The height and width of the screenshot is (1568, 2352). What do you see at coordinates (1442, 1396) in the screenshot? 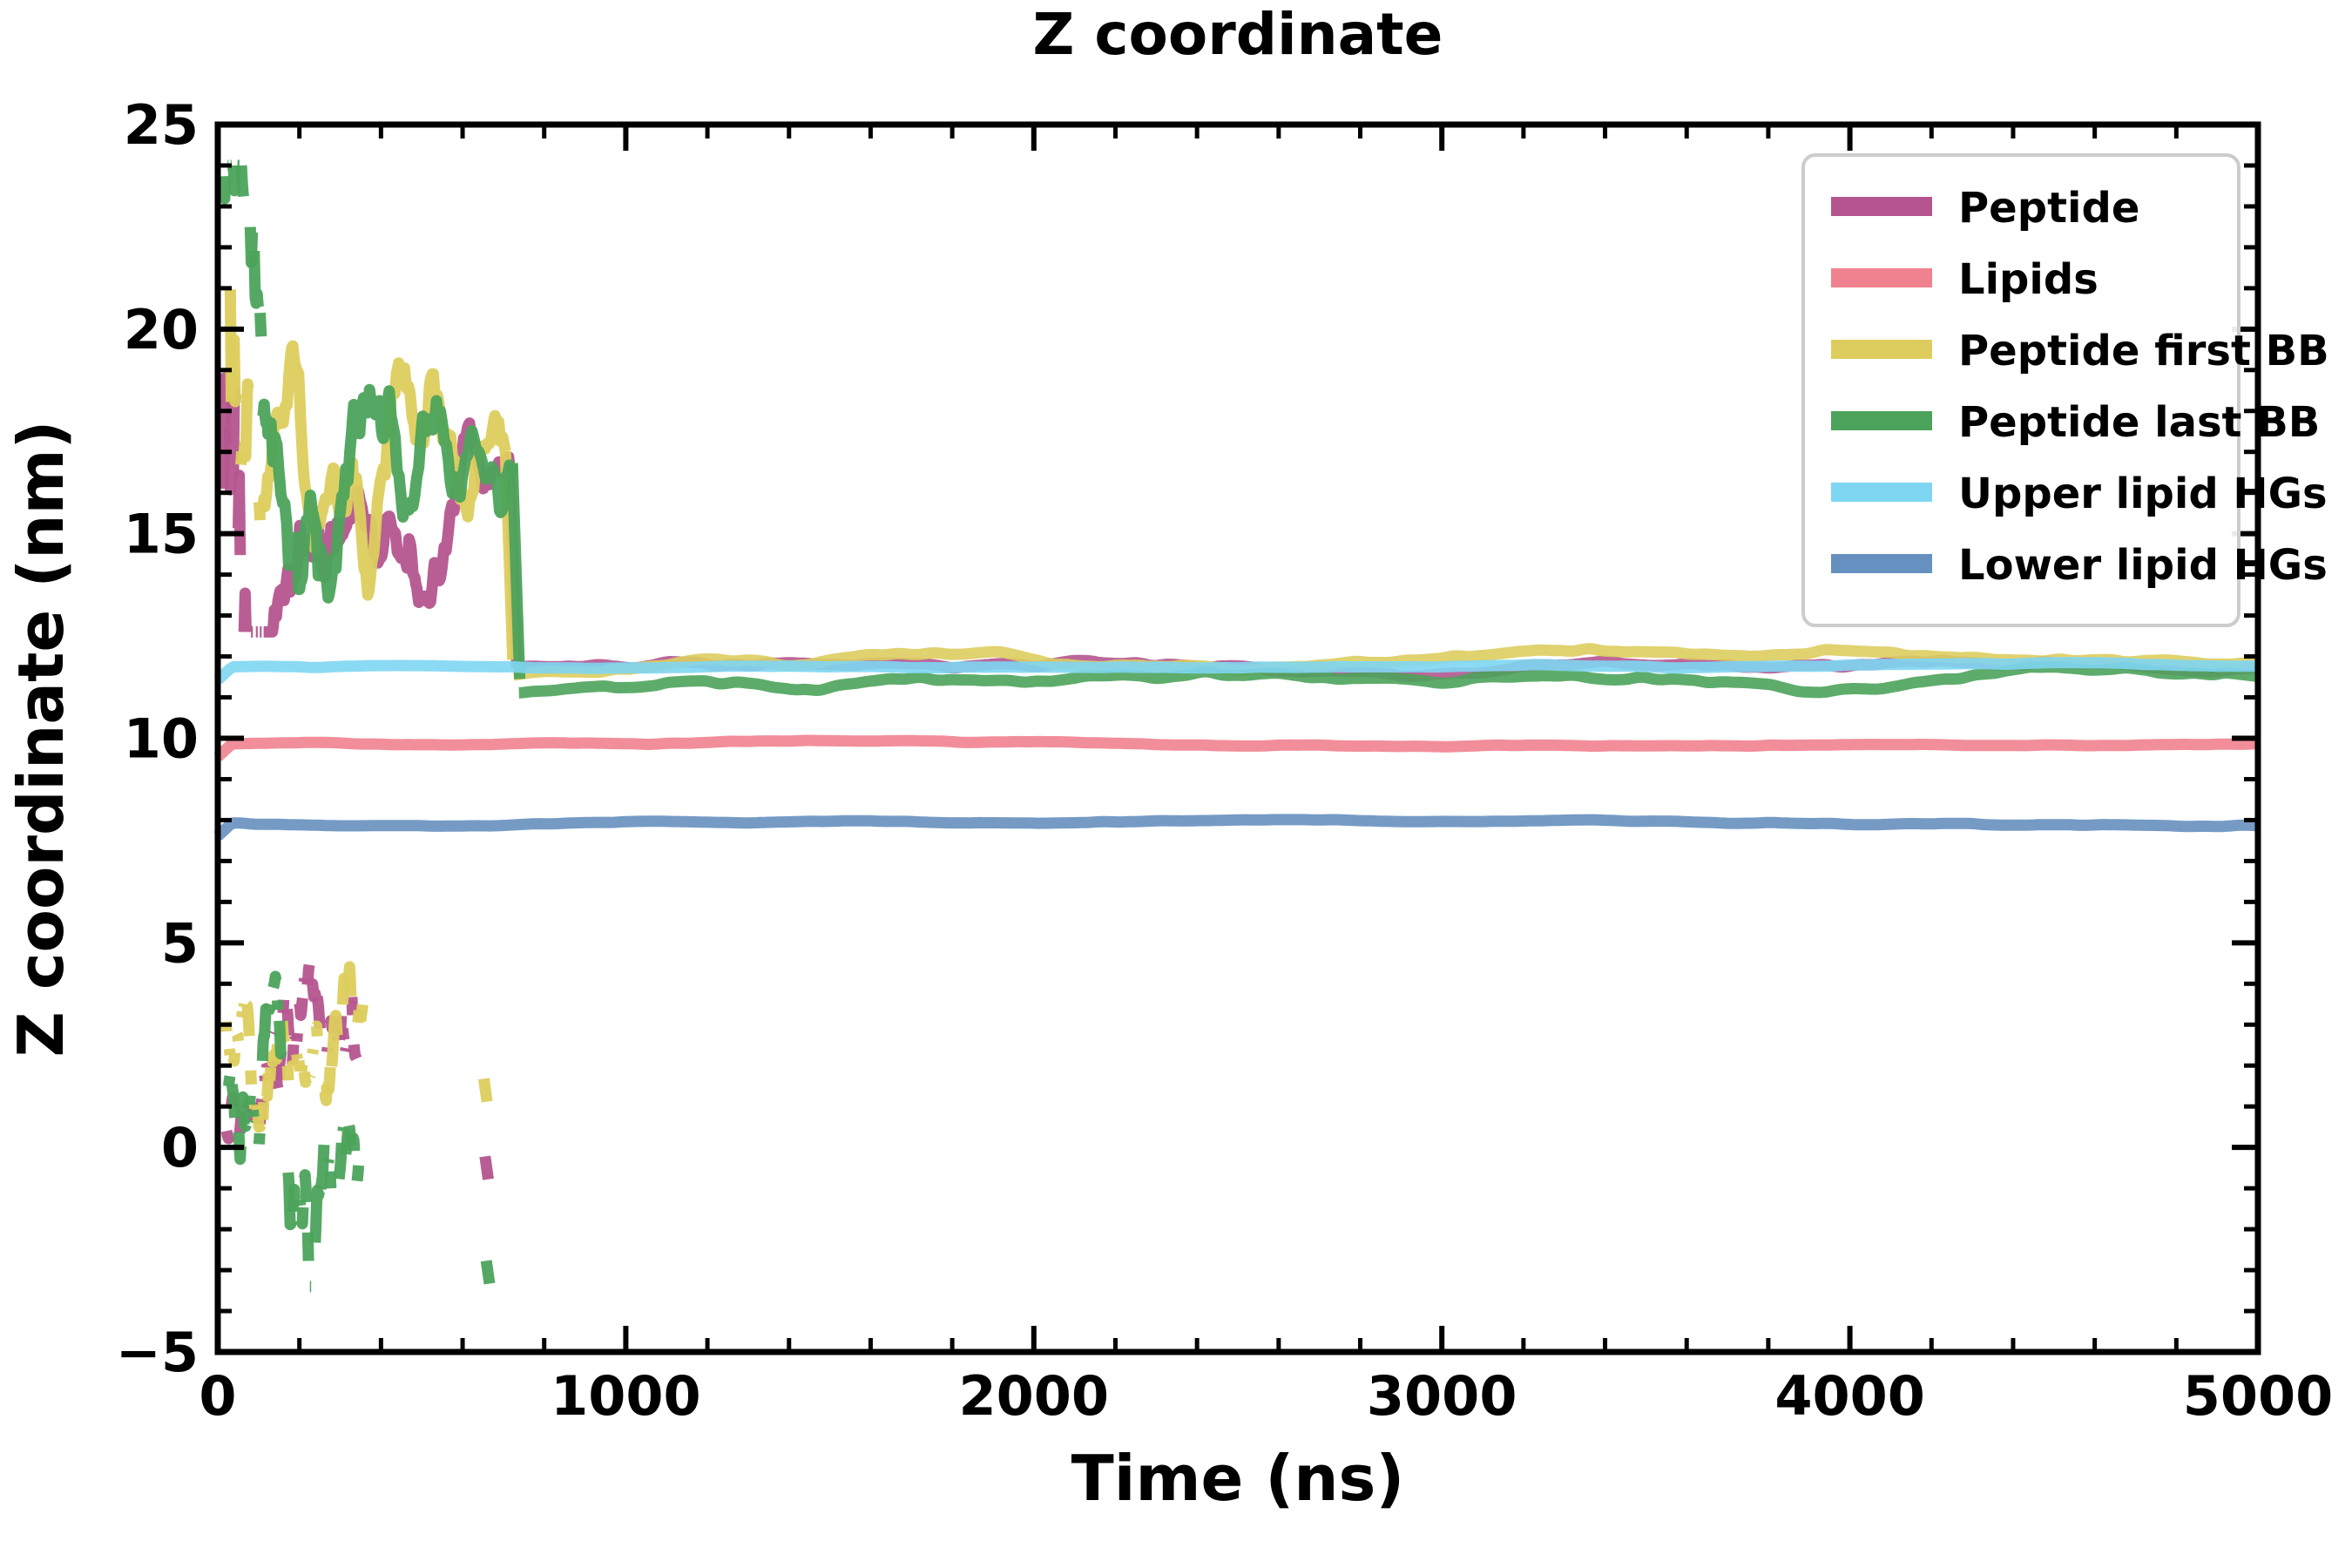
I see `x-tick-label: 3000` at bounding box center [1442, 1396].